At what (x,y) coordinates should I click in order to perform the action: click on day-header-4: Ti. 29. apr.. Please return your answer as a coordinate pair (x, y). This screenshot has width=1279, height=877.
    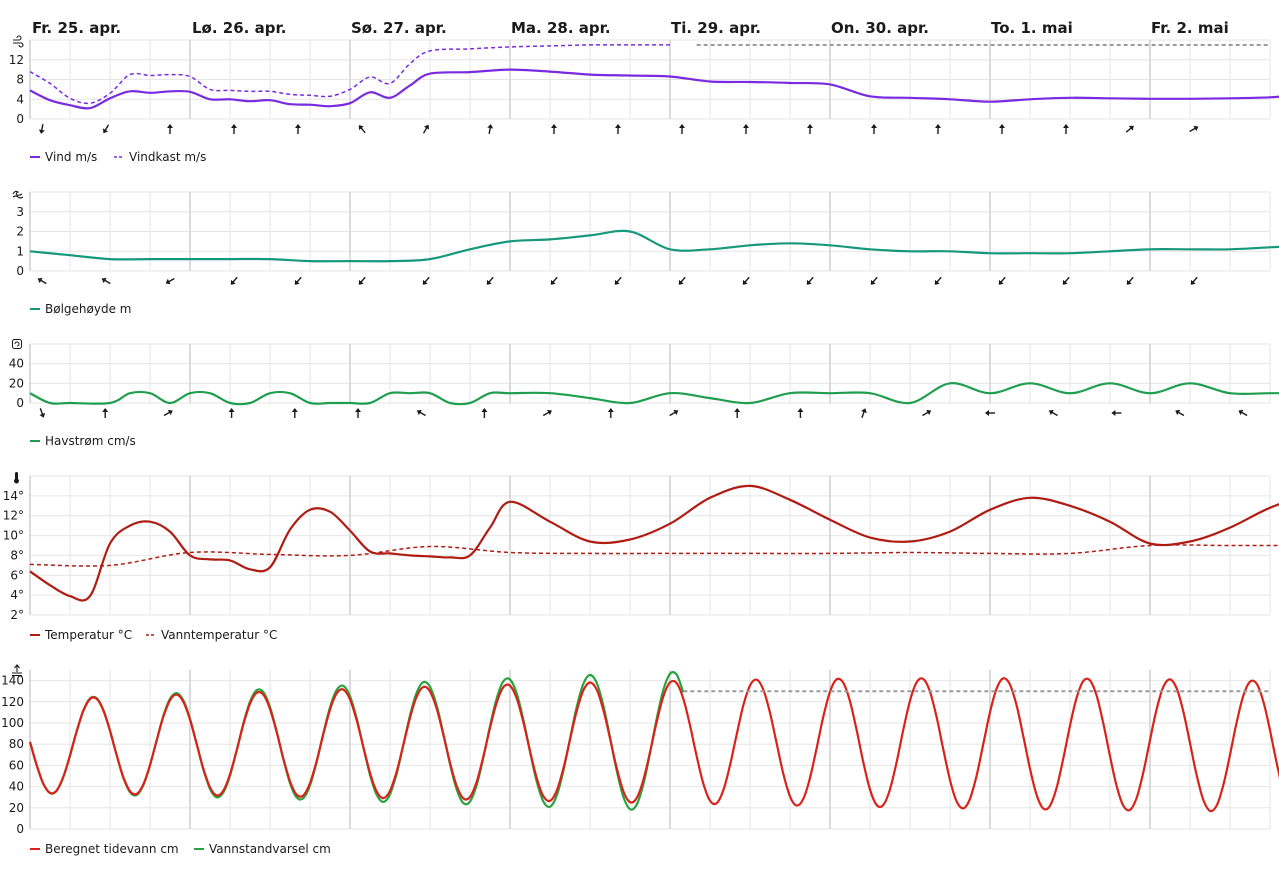
    Looking at the image, I should click on (716, 28).